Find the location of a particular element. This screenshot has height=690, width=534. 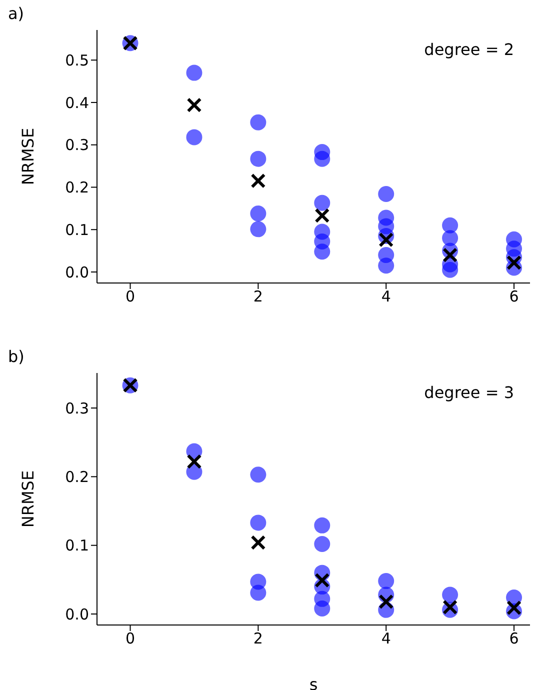

chart-title: a) is located at coordinates (16, 13).